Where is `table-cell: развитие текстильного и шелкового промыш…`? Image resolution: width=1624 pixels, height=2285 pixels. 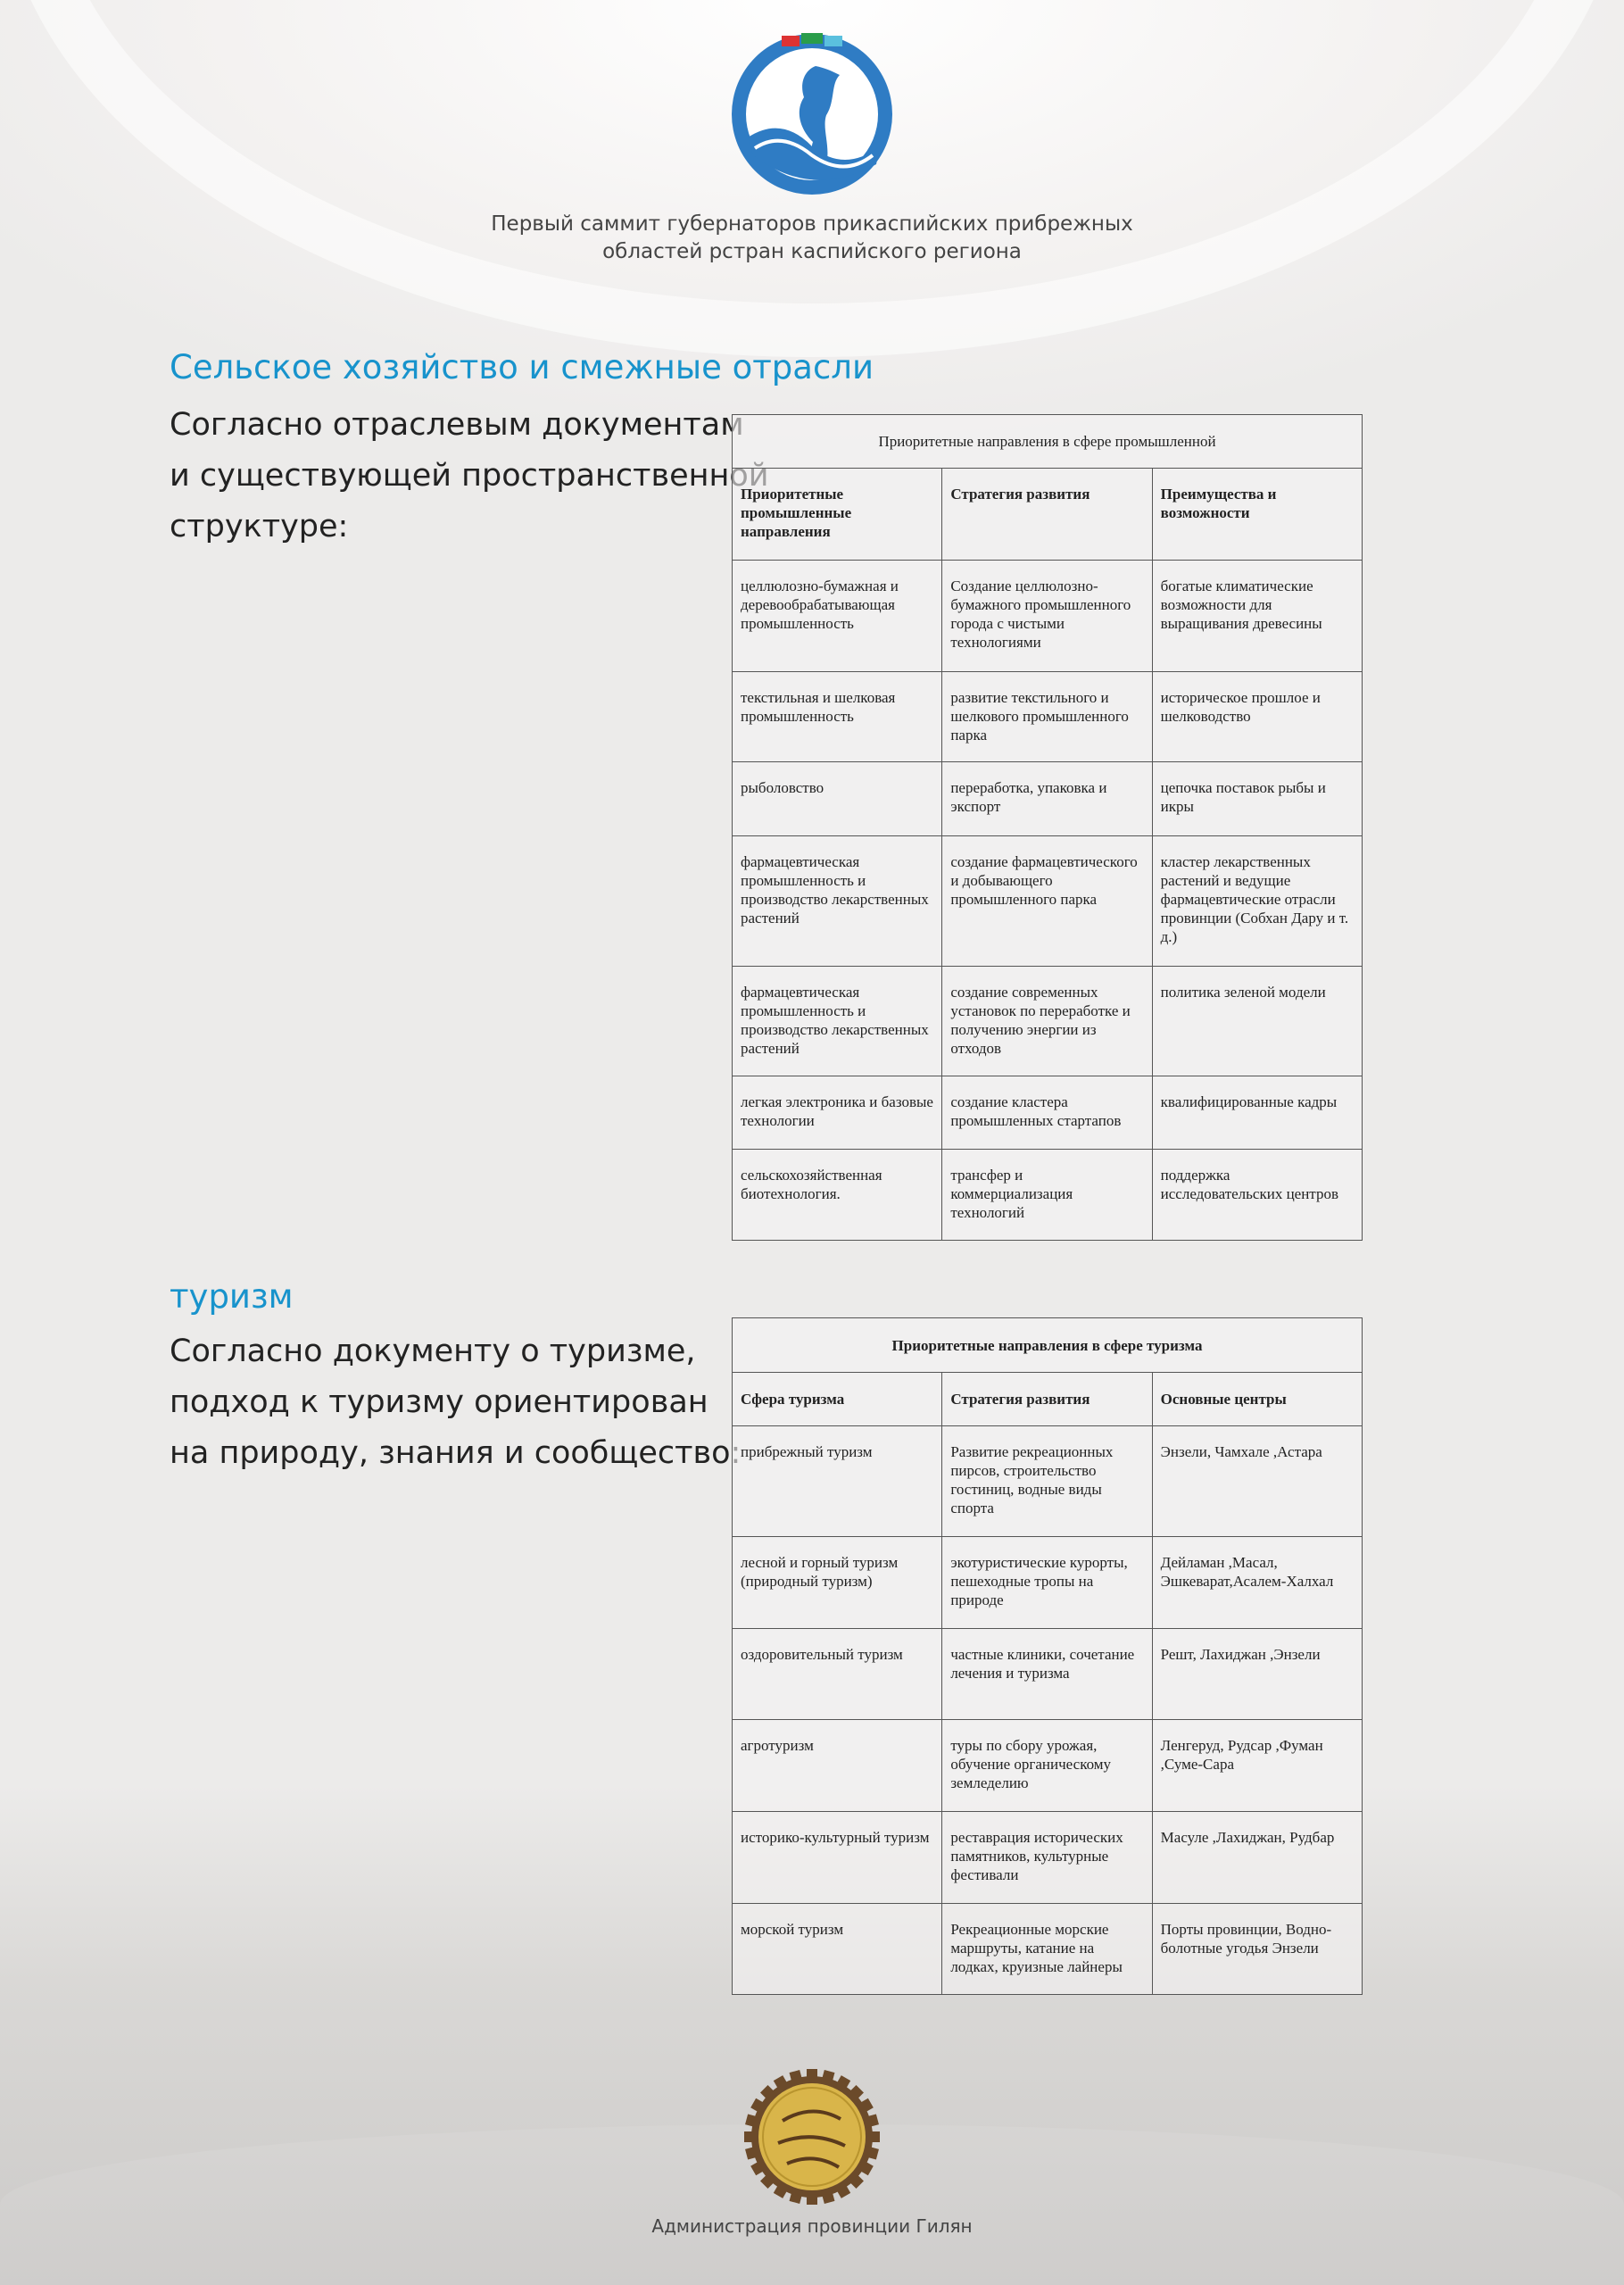 table-cell: развитие текстильного и шелкового промыш… is located at coordinates (1047, 716).